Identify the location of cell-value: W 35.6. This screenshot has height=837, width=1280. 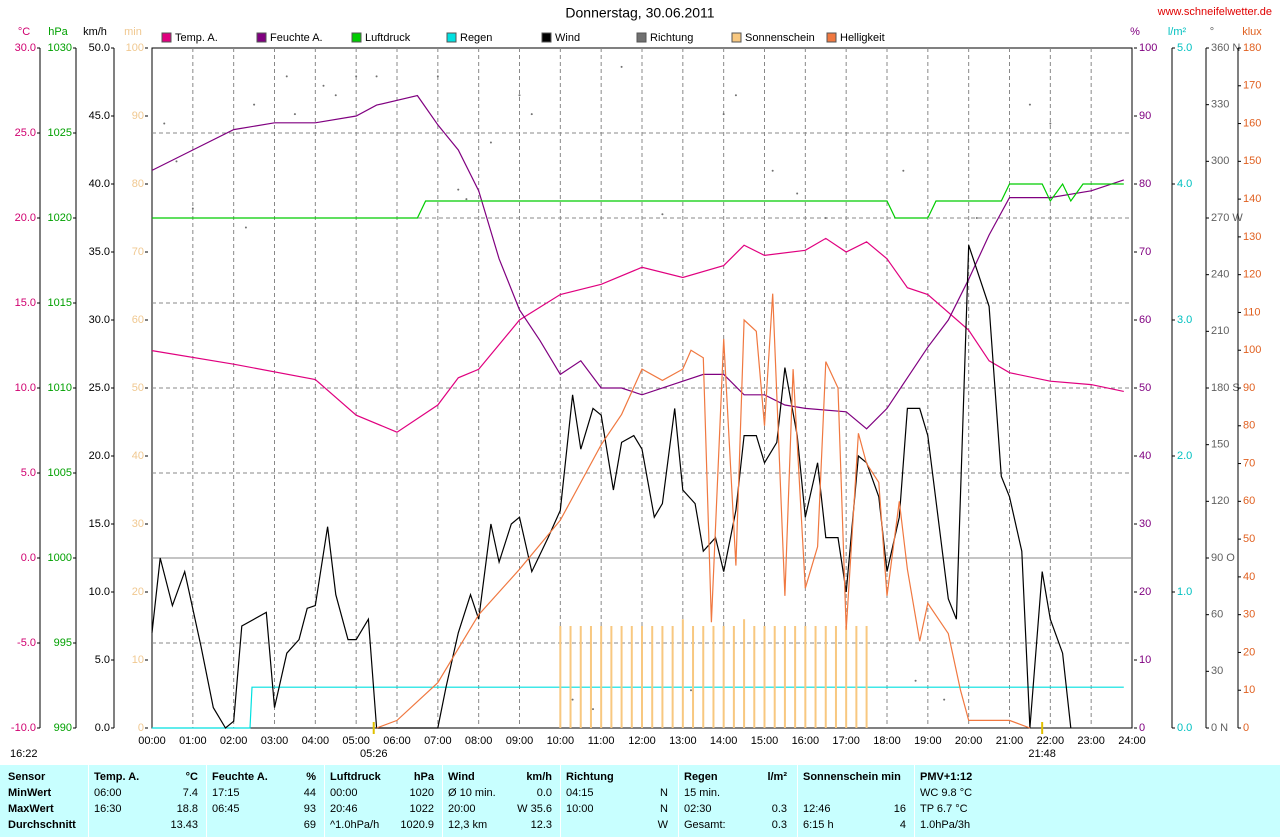
(534, 809).